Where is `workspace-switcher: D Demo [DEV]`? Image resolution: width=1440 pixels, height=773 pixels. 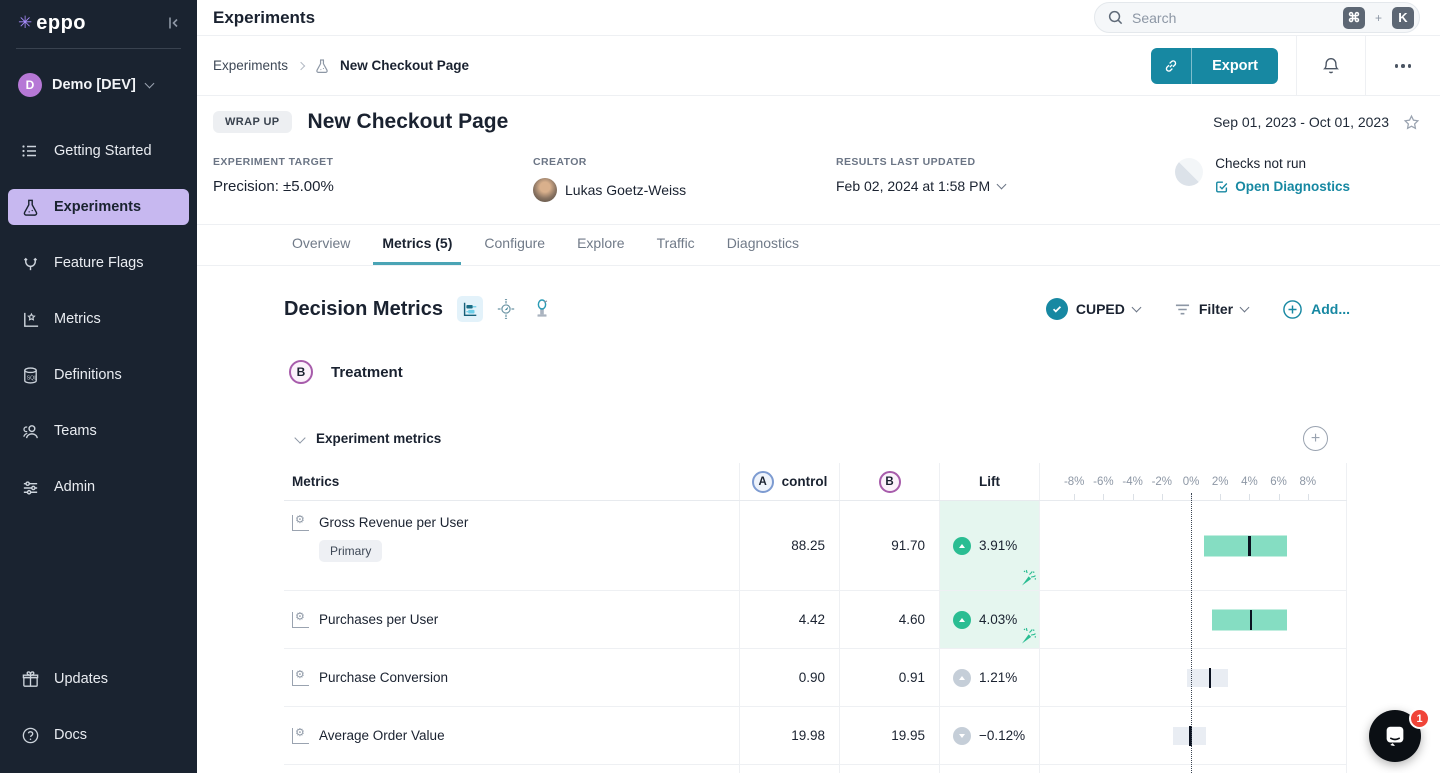 workspace-switcher: D Demo [DEV] is located at coordinates (98, 75).